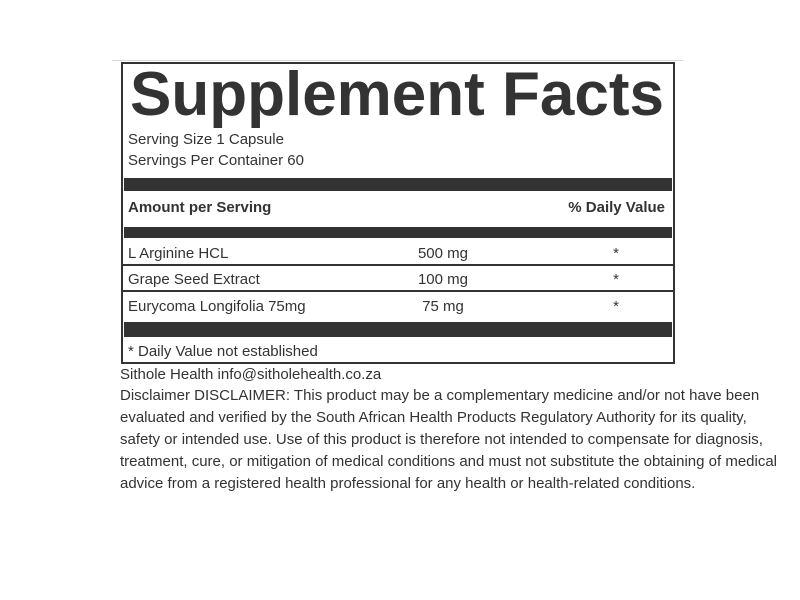 Image resolution: width=800 pixels, height=600 pixels. I want to click on ingredient-amount: 100 mg, so click(443, 279).